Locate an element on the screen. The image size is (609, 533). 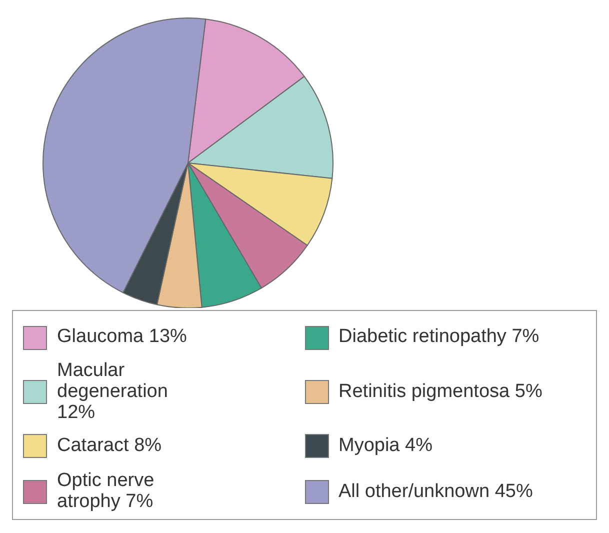
legend-label: All other/unknown is located at coordinates (414, 491).